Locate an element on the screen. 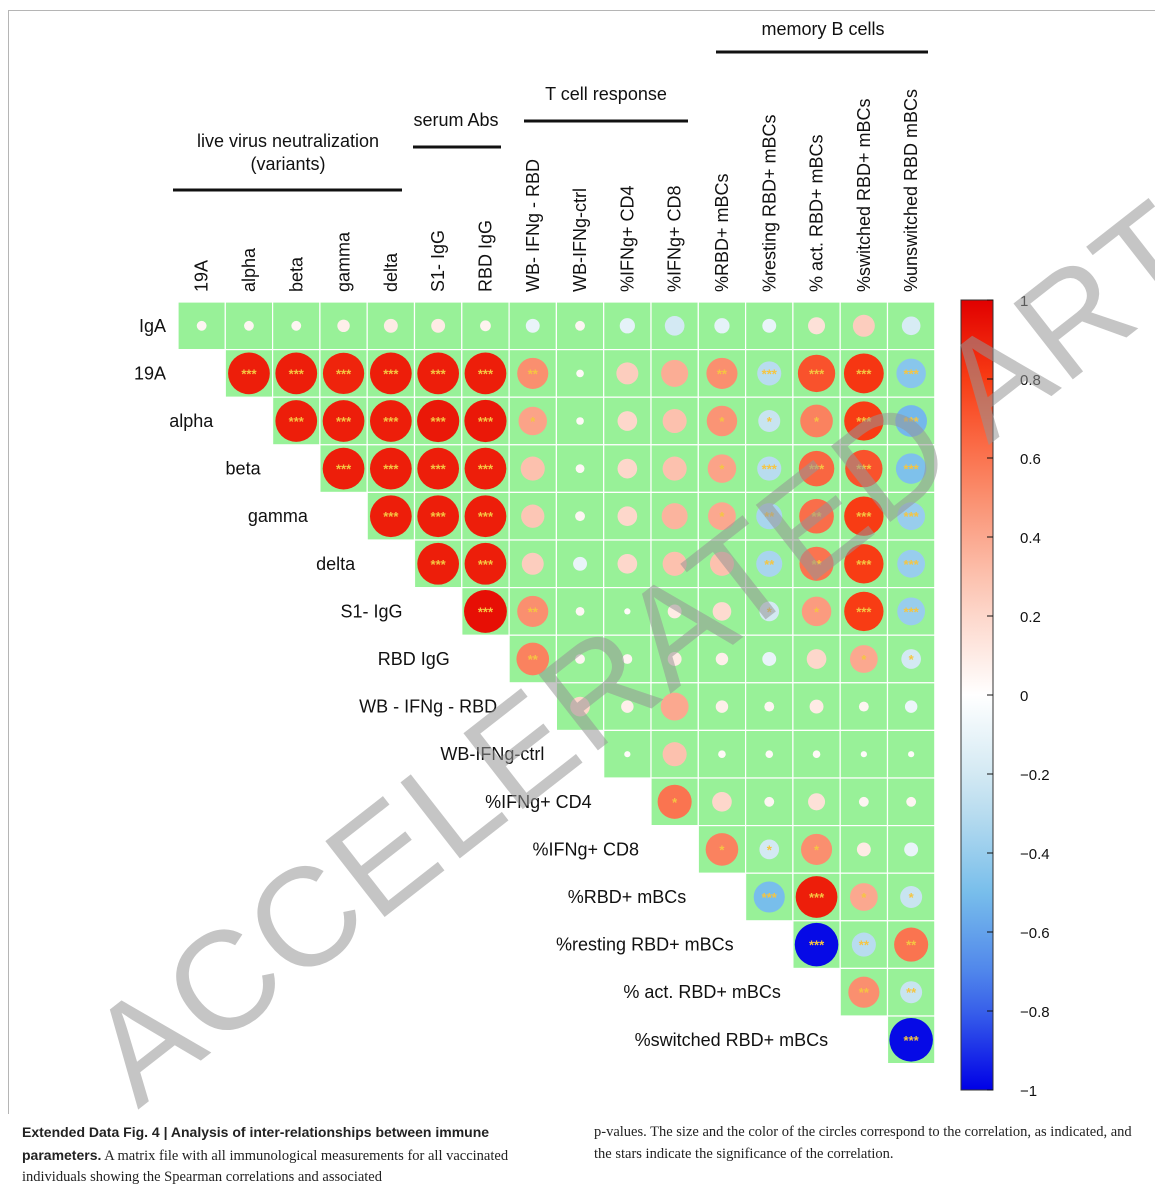  column-label: %IFNg+ CD4 is located at coordinates (627, 238).